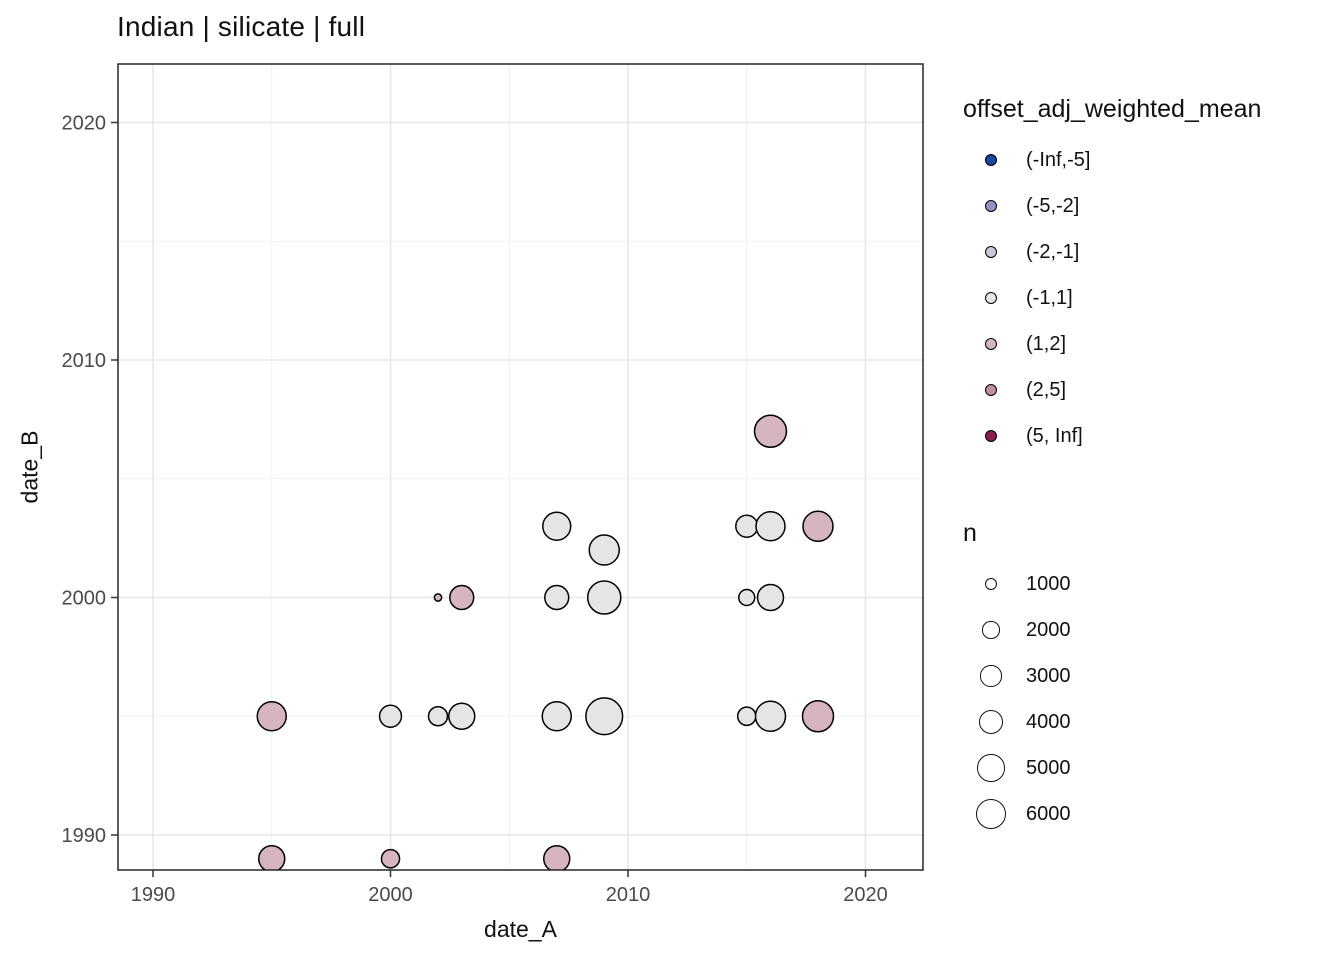 This screenshot has width=1344, height=960. Describe the element at coordinates (1112, 160) in the screenshot. I see `color-legend-item: (-Inf,-5]` at that location.